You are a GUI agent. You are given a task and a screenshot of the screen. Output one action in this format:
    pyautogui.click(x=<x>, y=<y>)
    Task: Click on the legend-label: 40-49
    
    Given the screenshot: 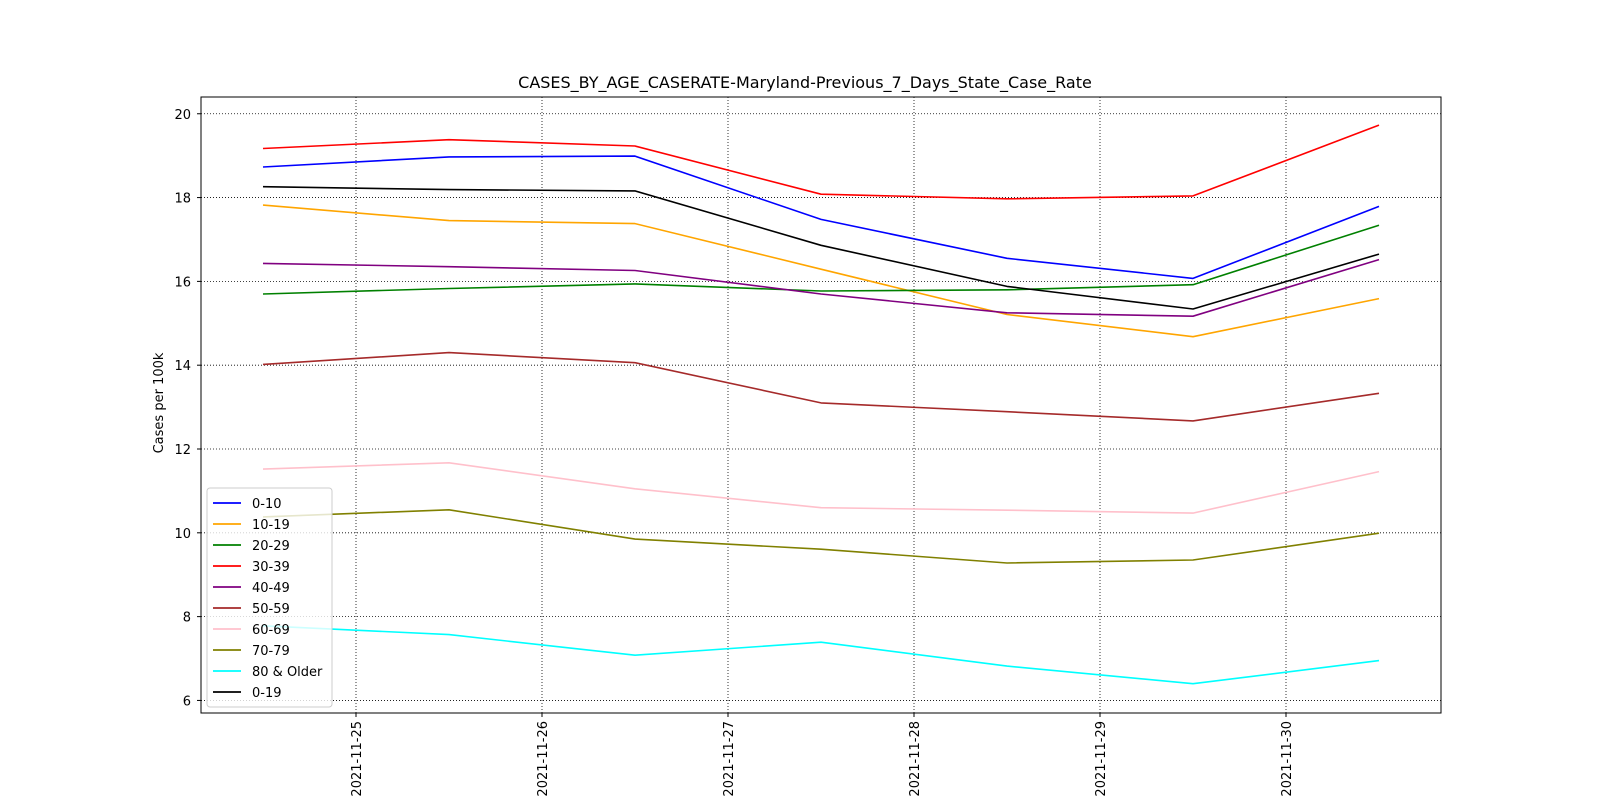 What is the action you would take?
    pyautogui.click(x=271, y=588)
    